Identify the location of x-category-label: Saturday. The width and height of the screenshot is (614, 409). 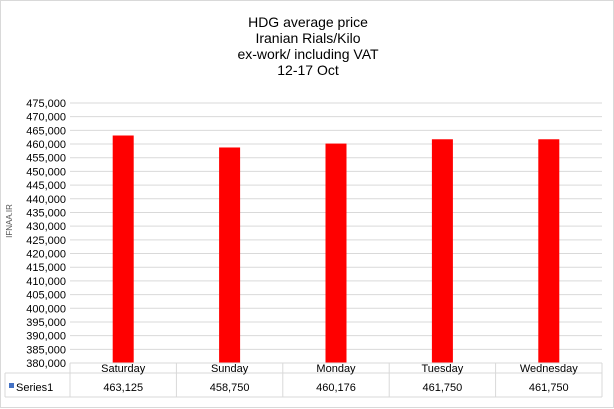
(123, 369).